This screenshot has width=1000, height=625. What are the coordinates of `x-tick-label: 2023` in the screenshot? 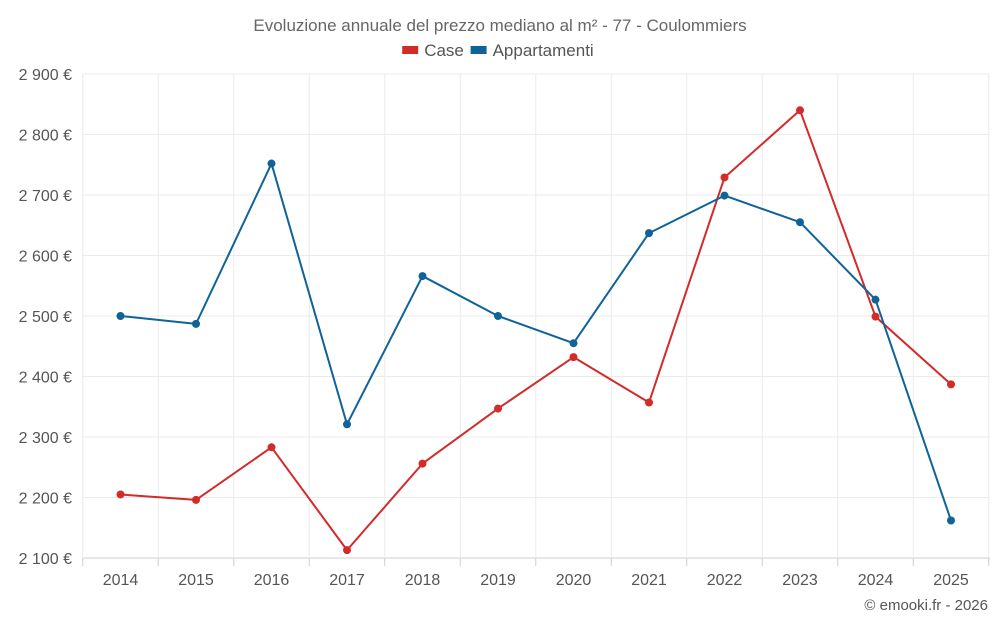 It's located at (800, 580).